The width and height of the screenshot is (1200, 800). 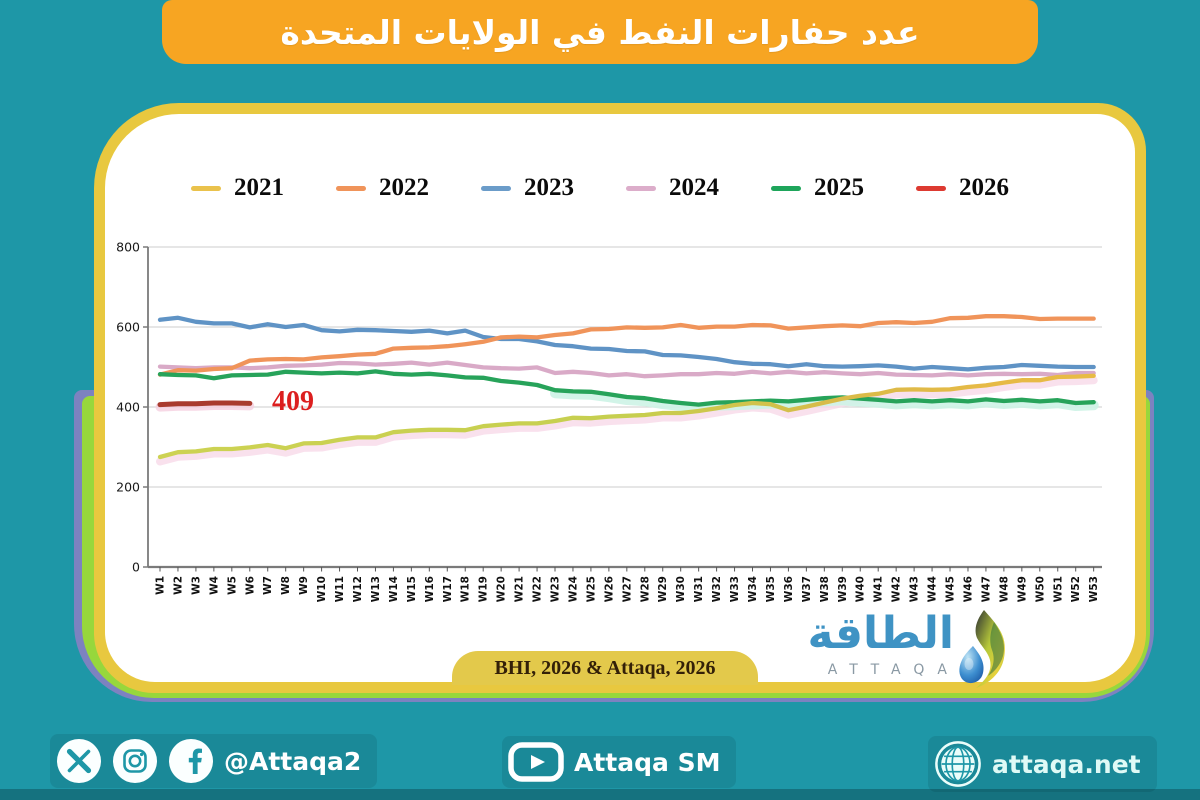 What do you see at coordinates (135, 761) in the screenshot?
I see `instagram-icon` at bounding box center [135, 761].